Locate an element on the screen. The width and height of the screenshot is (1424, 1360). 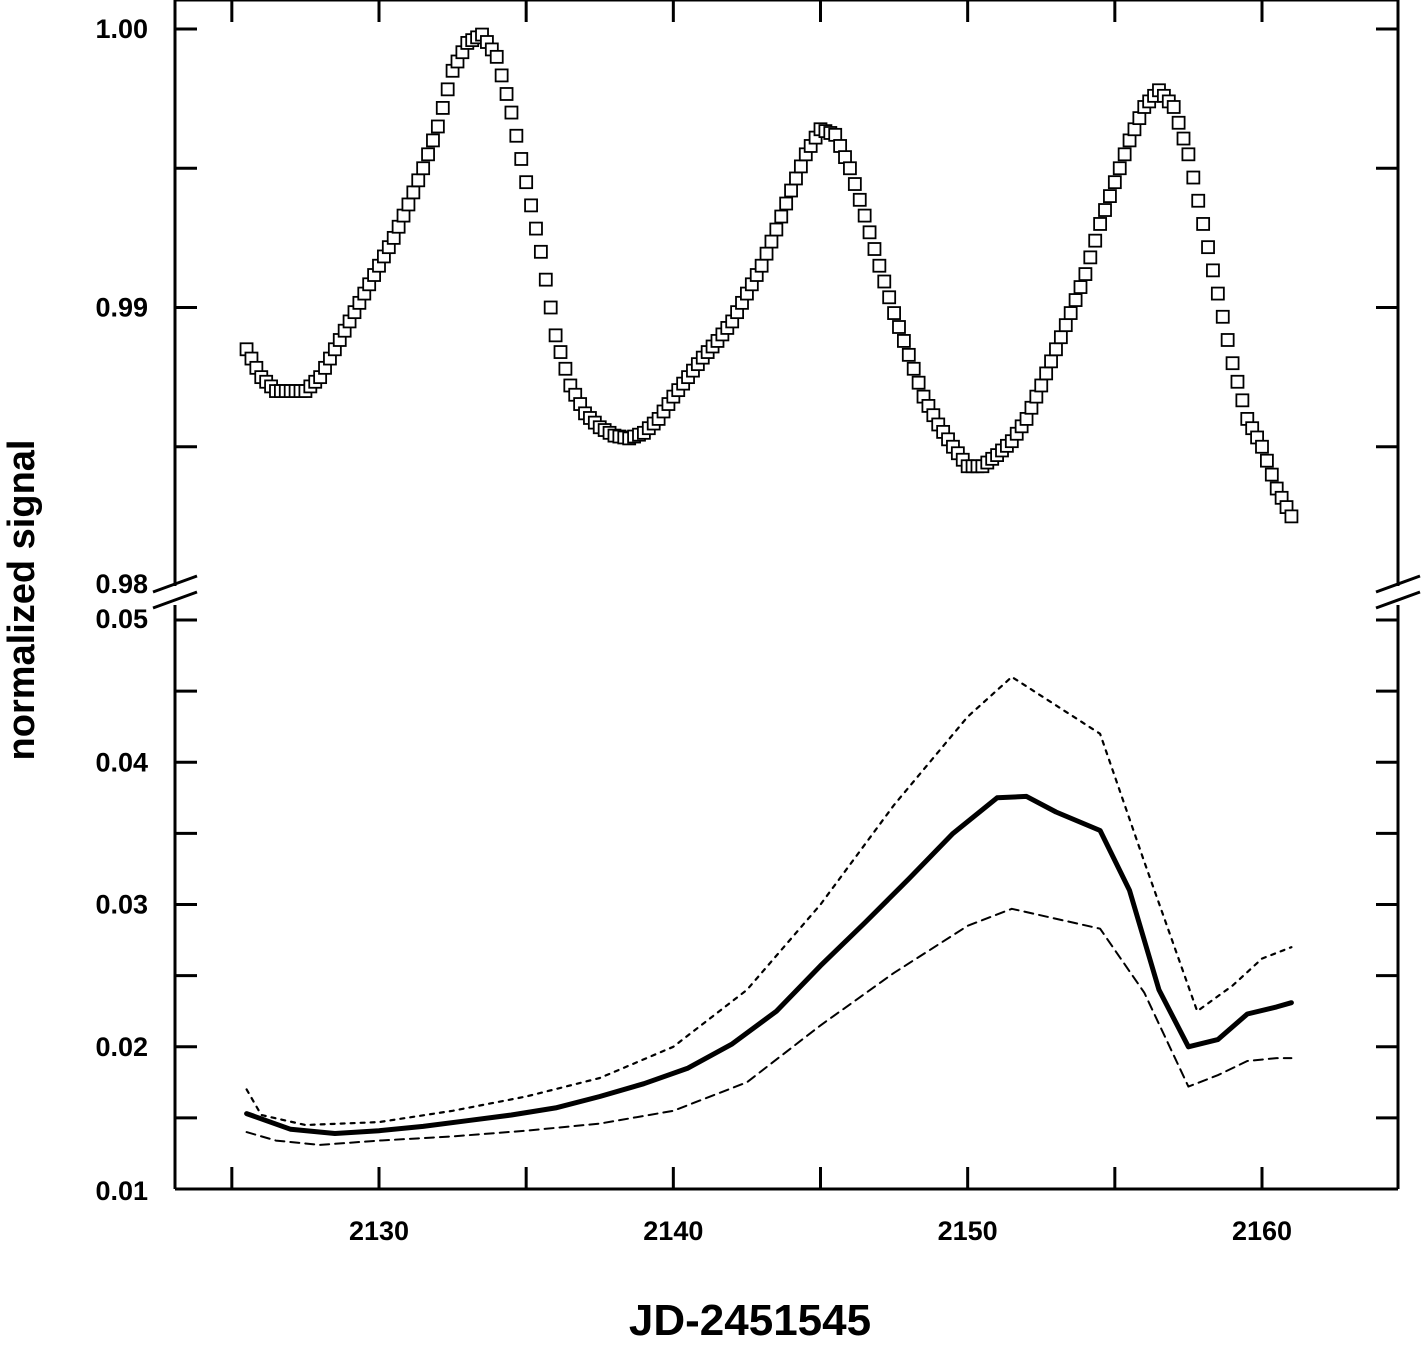
upper-y-tick-2-label: 0.98 is located at coordinates (121, 584).